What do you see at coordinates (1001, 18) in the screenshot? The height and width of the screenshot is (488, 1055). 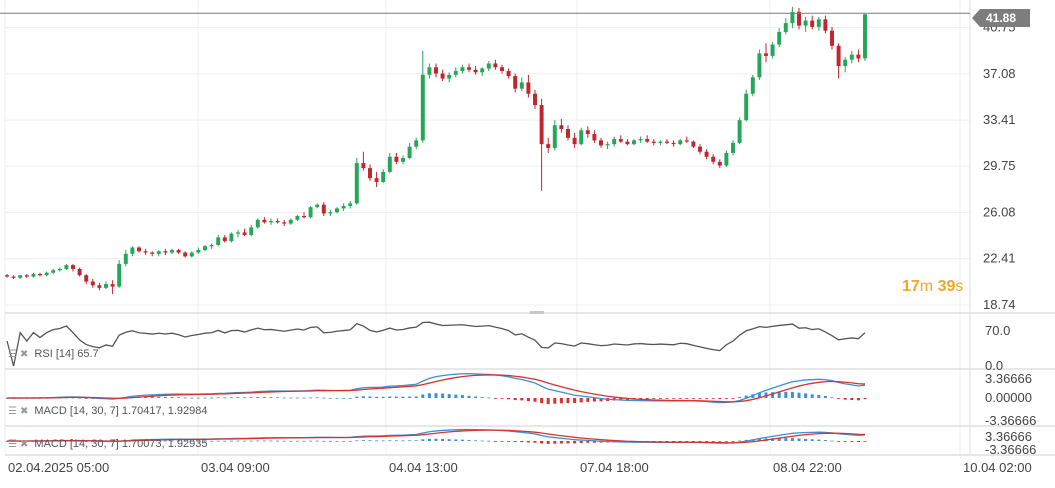 I see `current-price-badge: 41.88` at bounding box center [1001, 18].